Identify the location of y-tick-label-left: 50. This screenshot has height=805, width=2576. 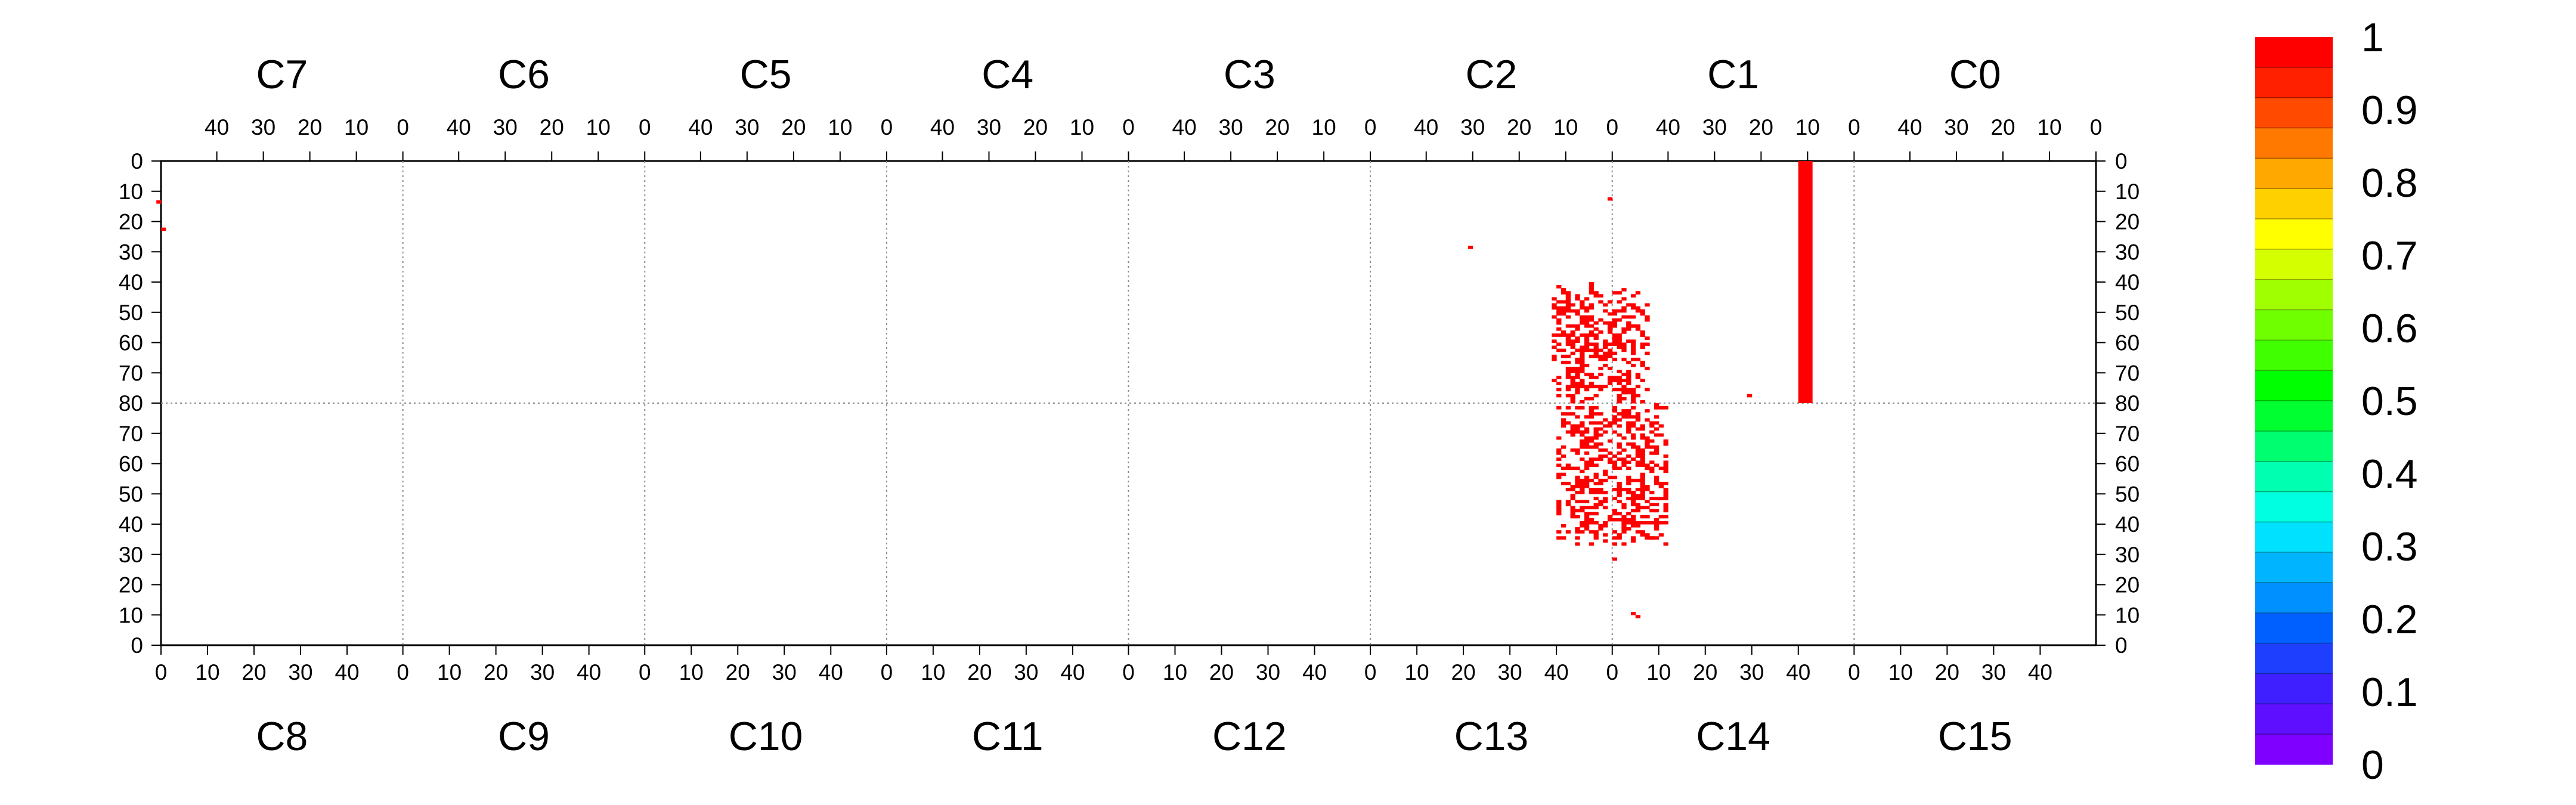
(131, 494).